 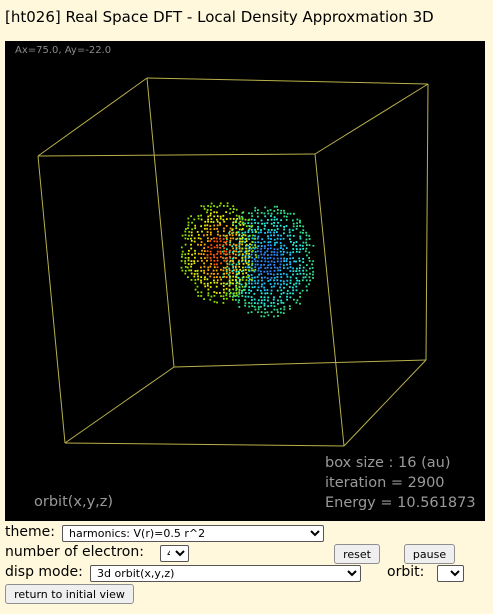 What do you see at coordinates (193, 533) in the screenshot?
I see `theme-select: harmonics: V(r)=0.5 r^2` at bounding box center [193, 533].